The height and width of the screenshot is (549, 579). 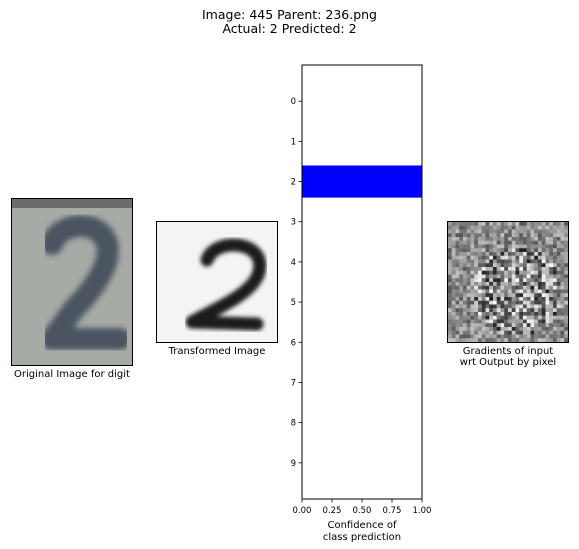 What do you see at coordinates (332, 511) in the screenshot?
I see `x-tick-label: 0.25` at bounding box center [332, 511].